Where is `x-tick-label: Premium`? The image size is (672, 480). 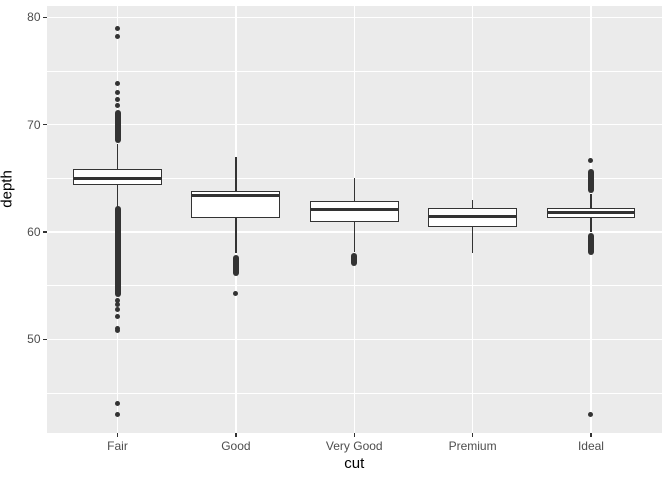 x-tick-label: Premium is located at coordinates (472, 445).